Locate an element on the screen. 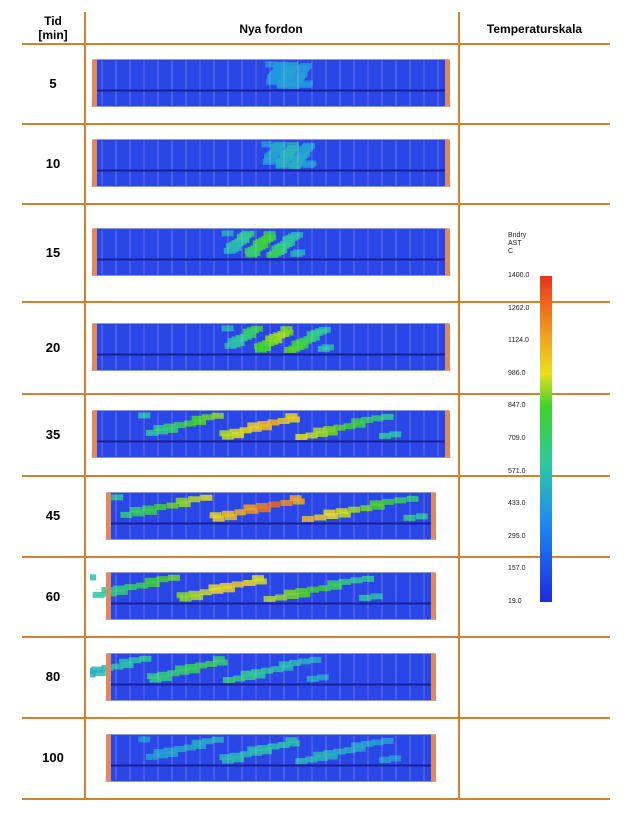 Image resolution: width=627 pixels, height=817 pixels. scale-color-bar is located at coordinates (546, 439).